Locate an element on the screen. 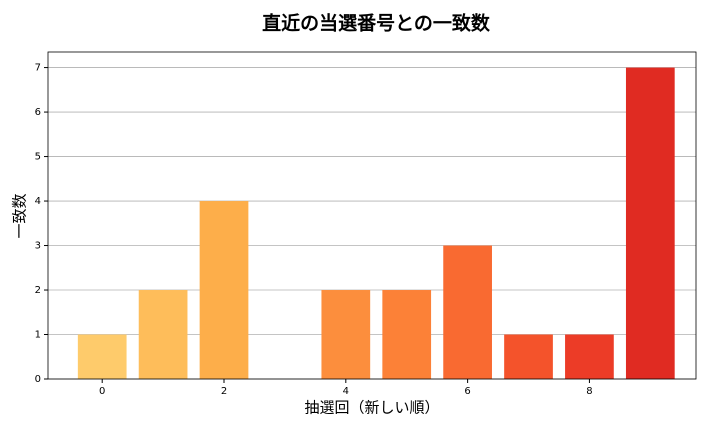 Image resolution: width=720 pixels, height=432 pixels. x-tick-label: 0 is located at coordinates (102, 391).